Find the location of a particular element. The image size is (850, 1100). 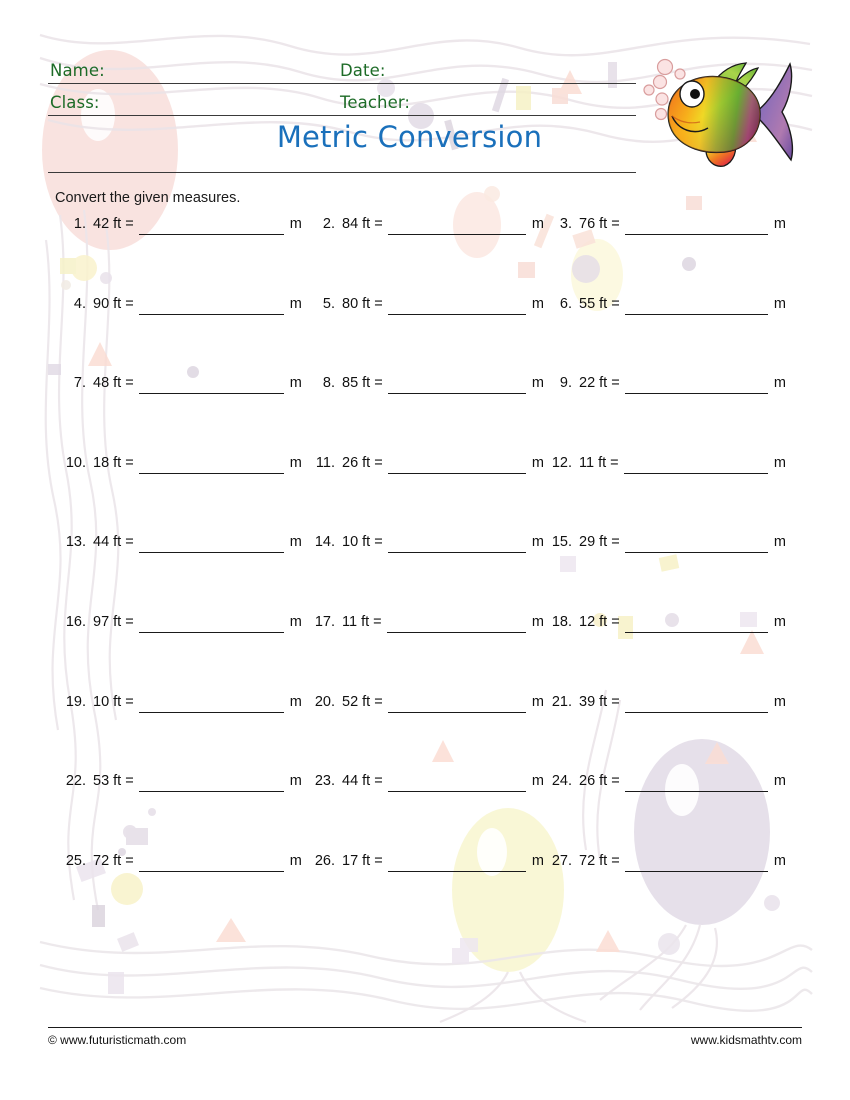

problem-row: 19. 10 ft = m 20. 52 ft = m 21. 39 ft = m is located at coordinates (418, 732).